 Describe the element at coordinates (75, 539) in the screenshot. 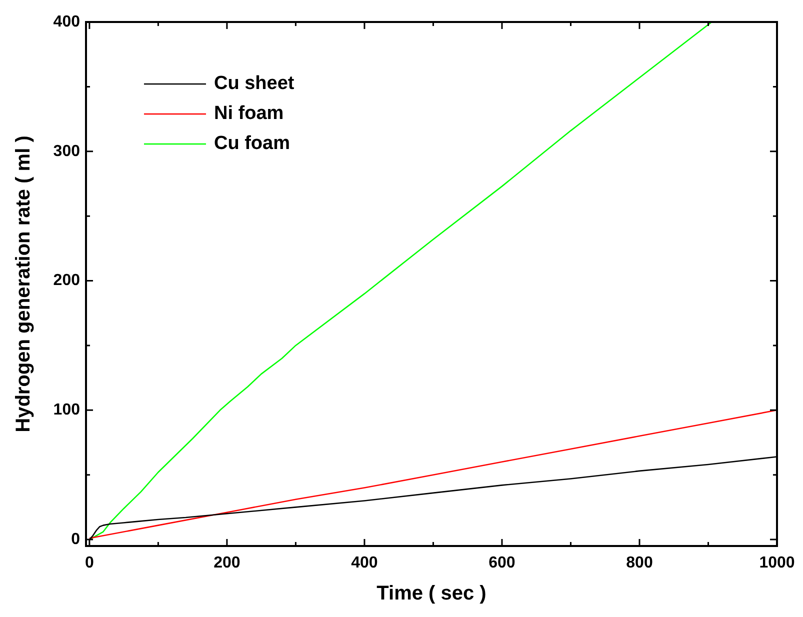

I see `y-tick-label: 0` at that location.